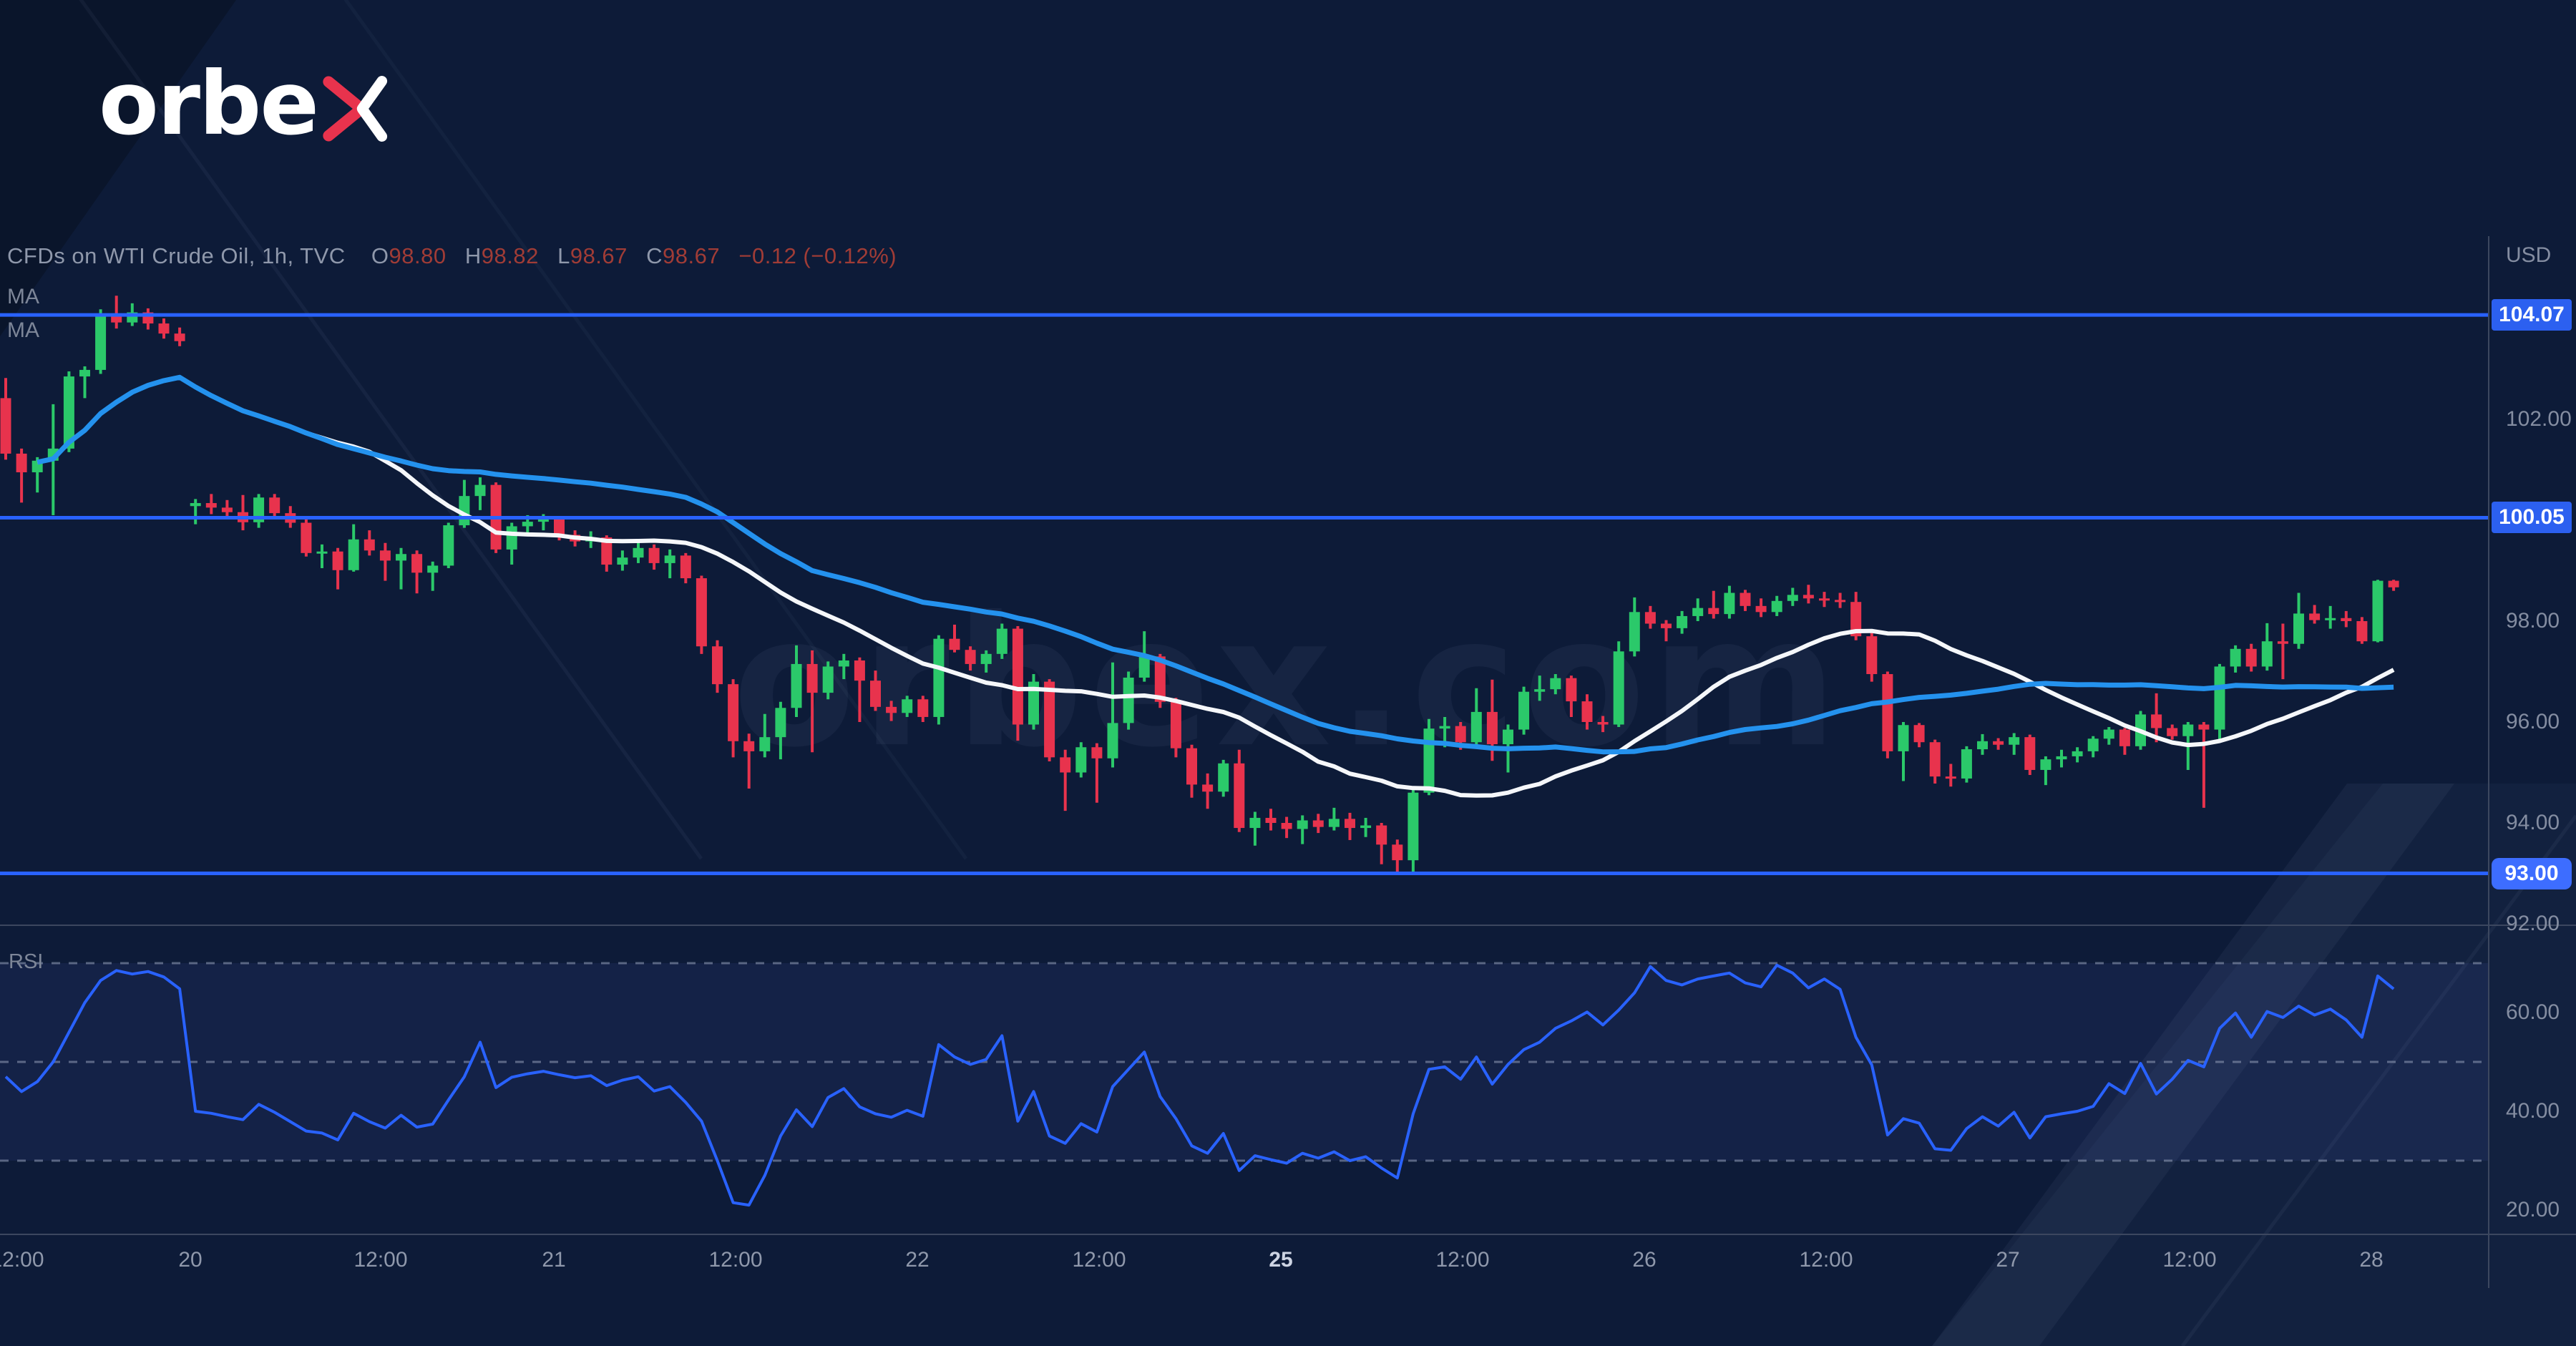 This screenshot has width=2576, height=1346. What do you see at coordinates (2533, 923) in the screenshot?
I see `price-tick: 92.00` at bounding box center [2533, 923].